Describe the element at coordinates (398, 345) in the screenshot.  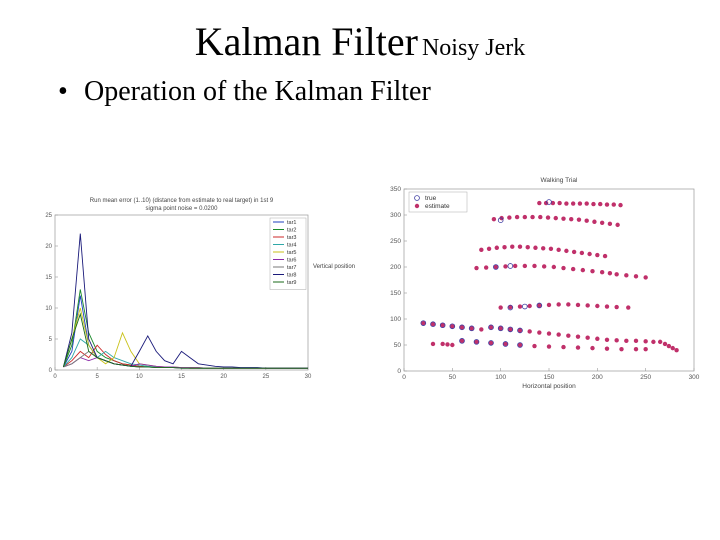
I see `y-tick-label: 50` at that location.